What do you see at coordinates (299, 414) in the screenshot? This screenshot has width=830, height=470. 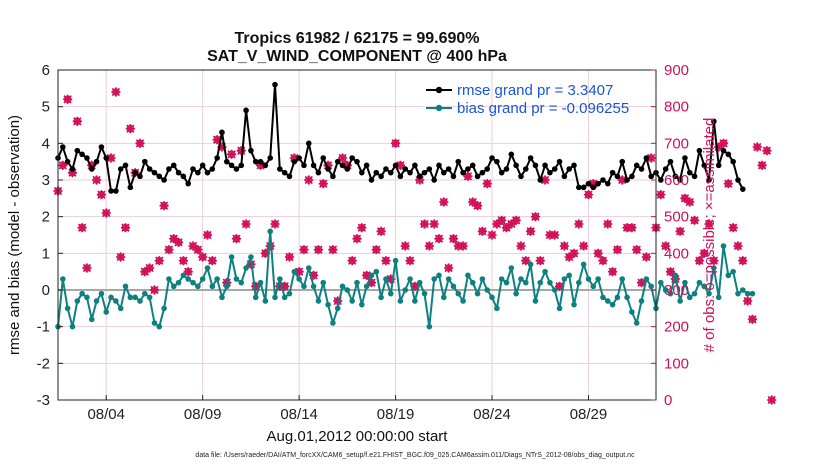 I see `x-tick-label: 08/14` at bounding box center [299, 414].